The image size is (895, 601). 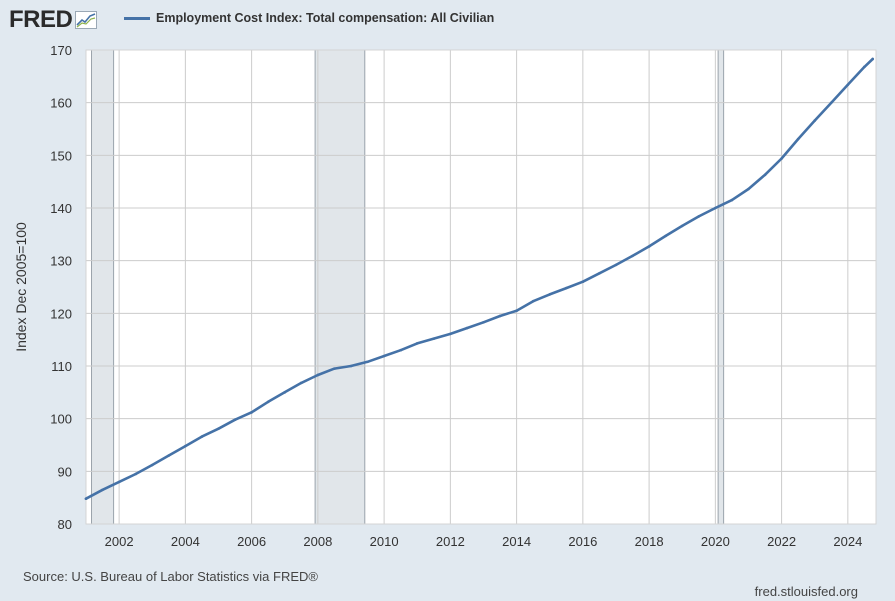 What do you see at coordinates (21, 287) in the screenshot?
I see `y-axis-label: Index Dec 2005=100` at bounding box center [21, 287].